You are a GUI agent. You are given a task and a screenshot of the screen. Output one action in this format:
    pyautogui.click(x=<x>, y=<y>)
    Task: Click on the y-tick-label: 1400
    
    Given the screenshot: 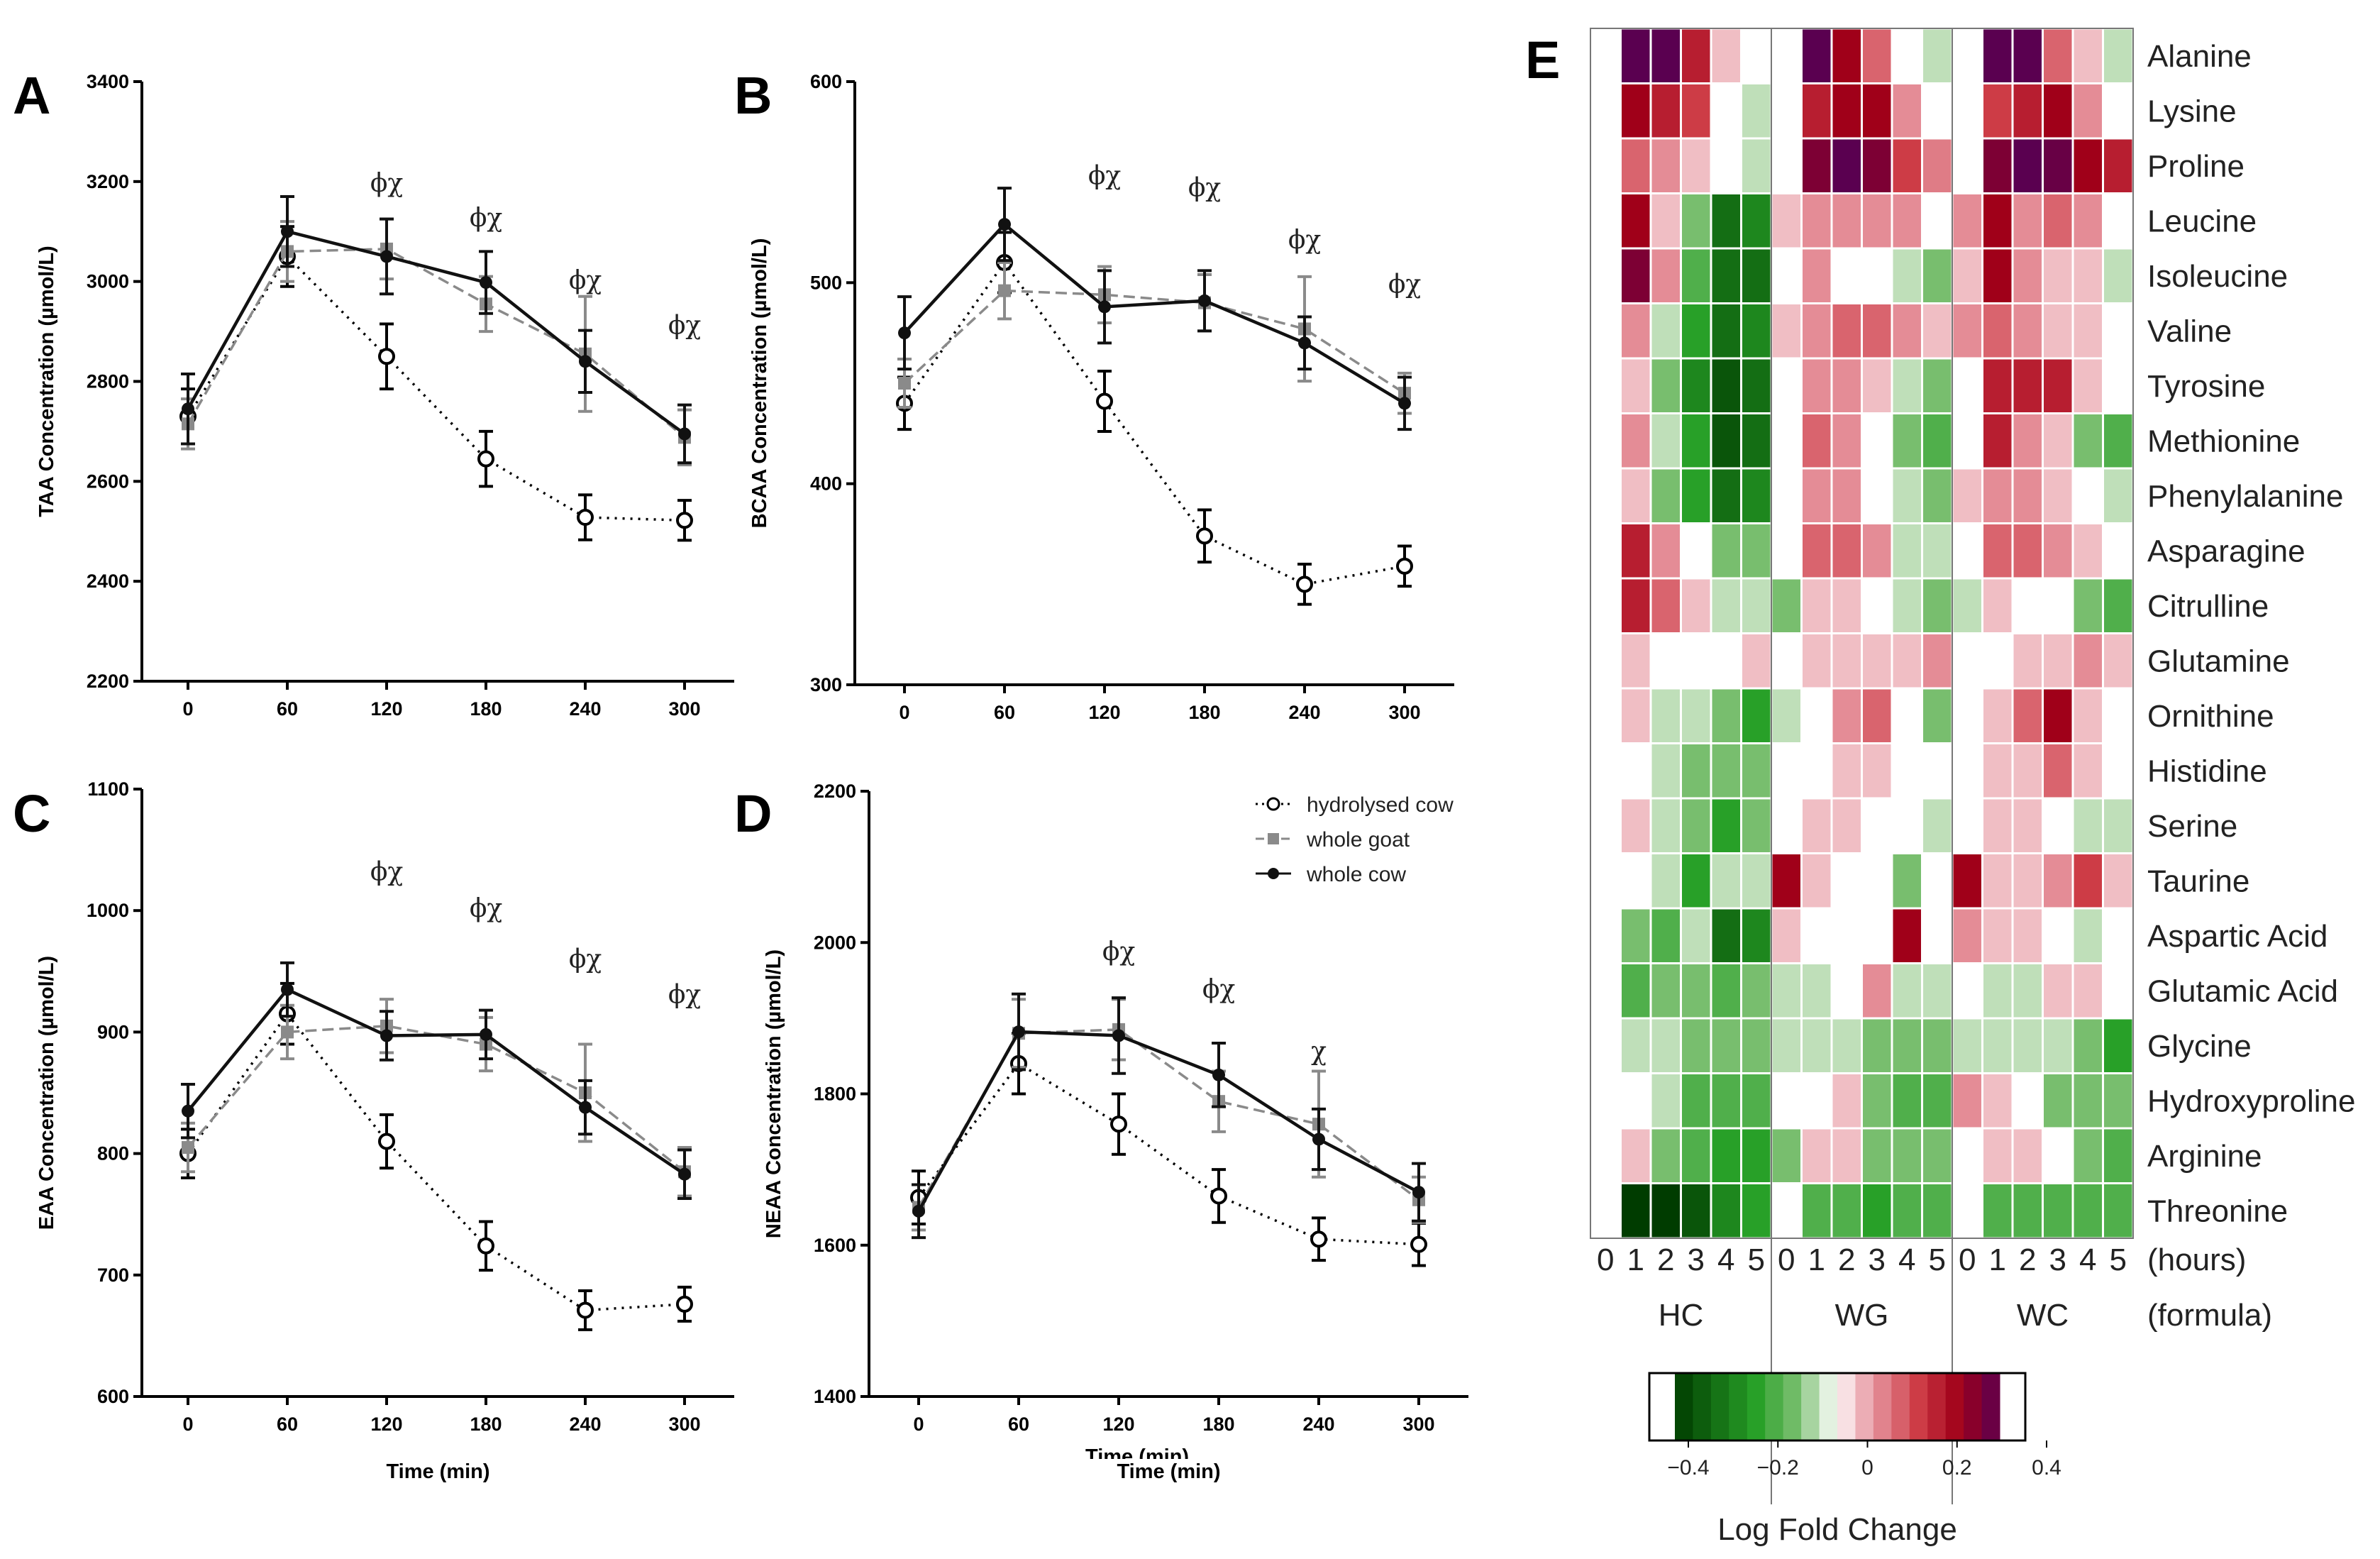 What is the action you would take?
    pyautogui.click(x=835, y=1396)
    